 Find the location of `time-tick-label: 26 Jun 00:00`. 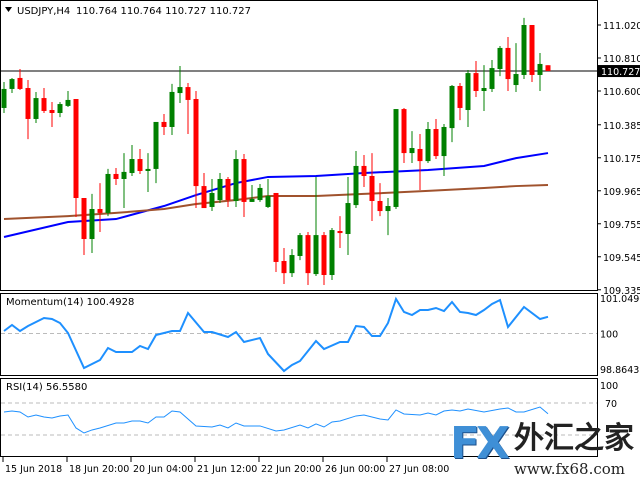

time-tick-label: 26 Jun 00:00 is located at coordinates (355, 469).